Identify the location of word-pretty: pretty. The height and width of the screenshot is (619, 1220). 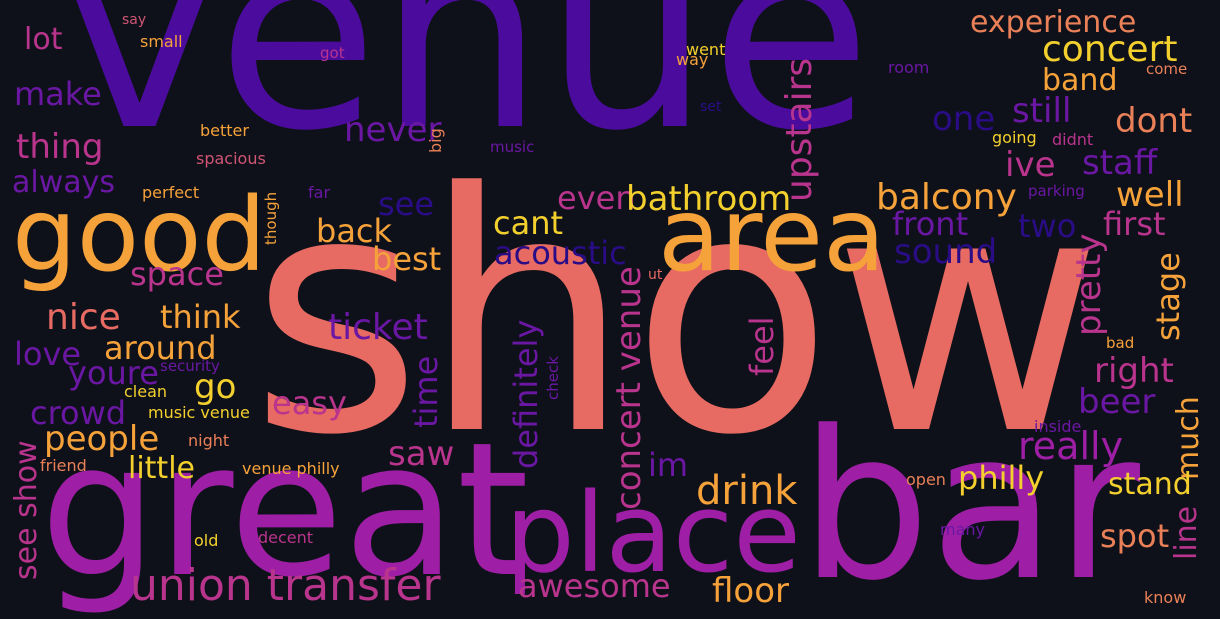
(1089, 284).